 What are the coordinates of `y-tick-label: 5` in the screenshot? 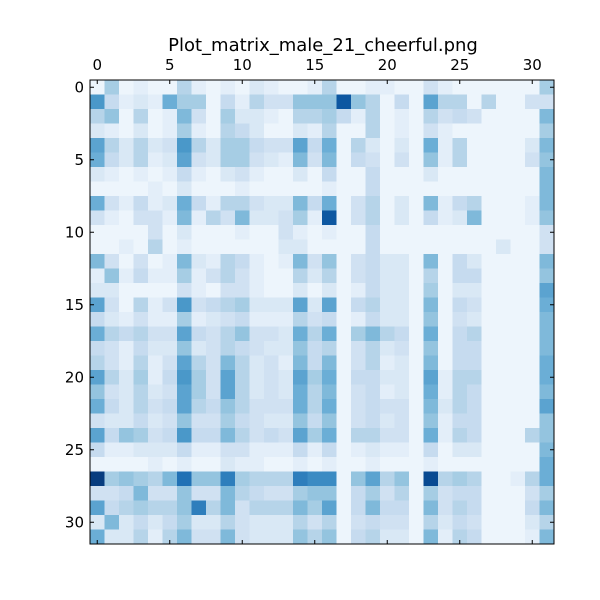 It's located at (79, 160).